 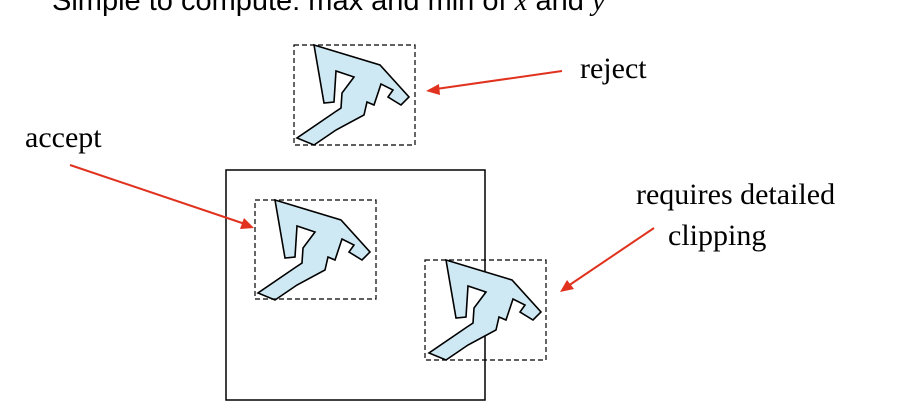 I want to click on accept-polygon, so click(x=314, y=250).